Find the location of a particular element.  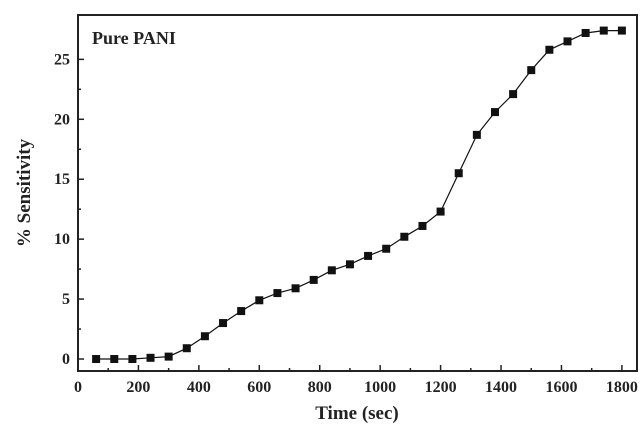

x-tick-label: 1000 is located at coordinates (380, 387).